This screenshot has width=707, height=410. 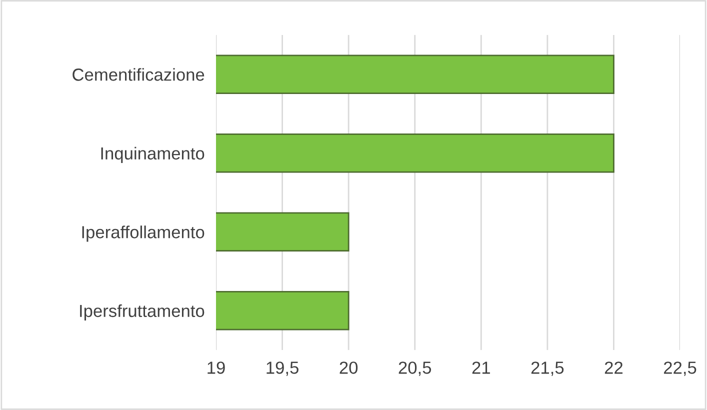 I want to click on x-tick-label: 19,5, so click(x=282, y=369).